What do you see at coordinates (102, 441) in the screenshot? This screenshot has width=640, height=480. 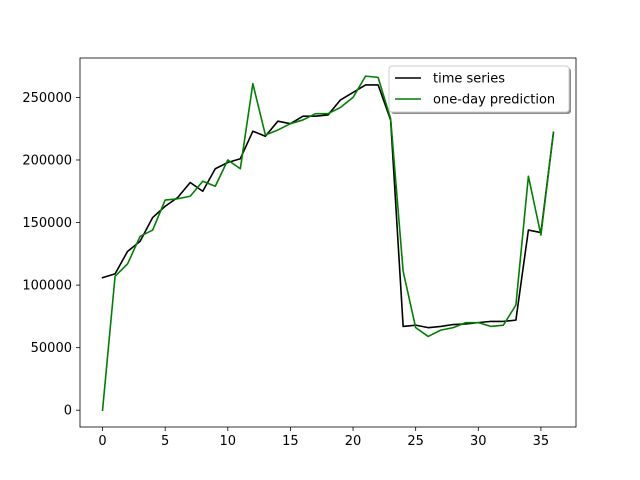 I see `x-tick-label: 0` at bounding box center [102, 441].